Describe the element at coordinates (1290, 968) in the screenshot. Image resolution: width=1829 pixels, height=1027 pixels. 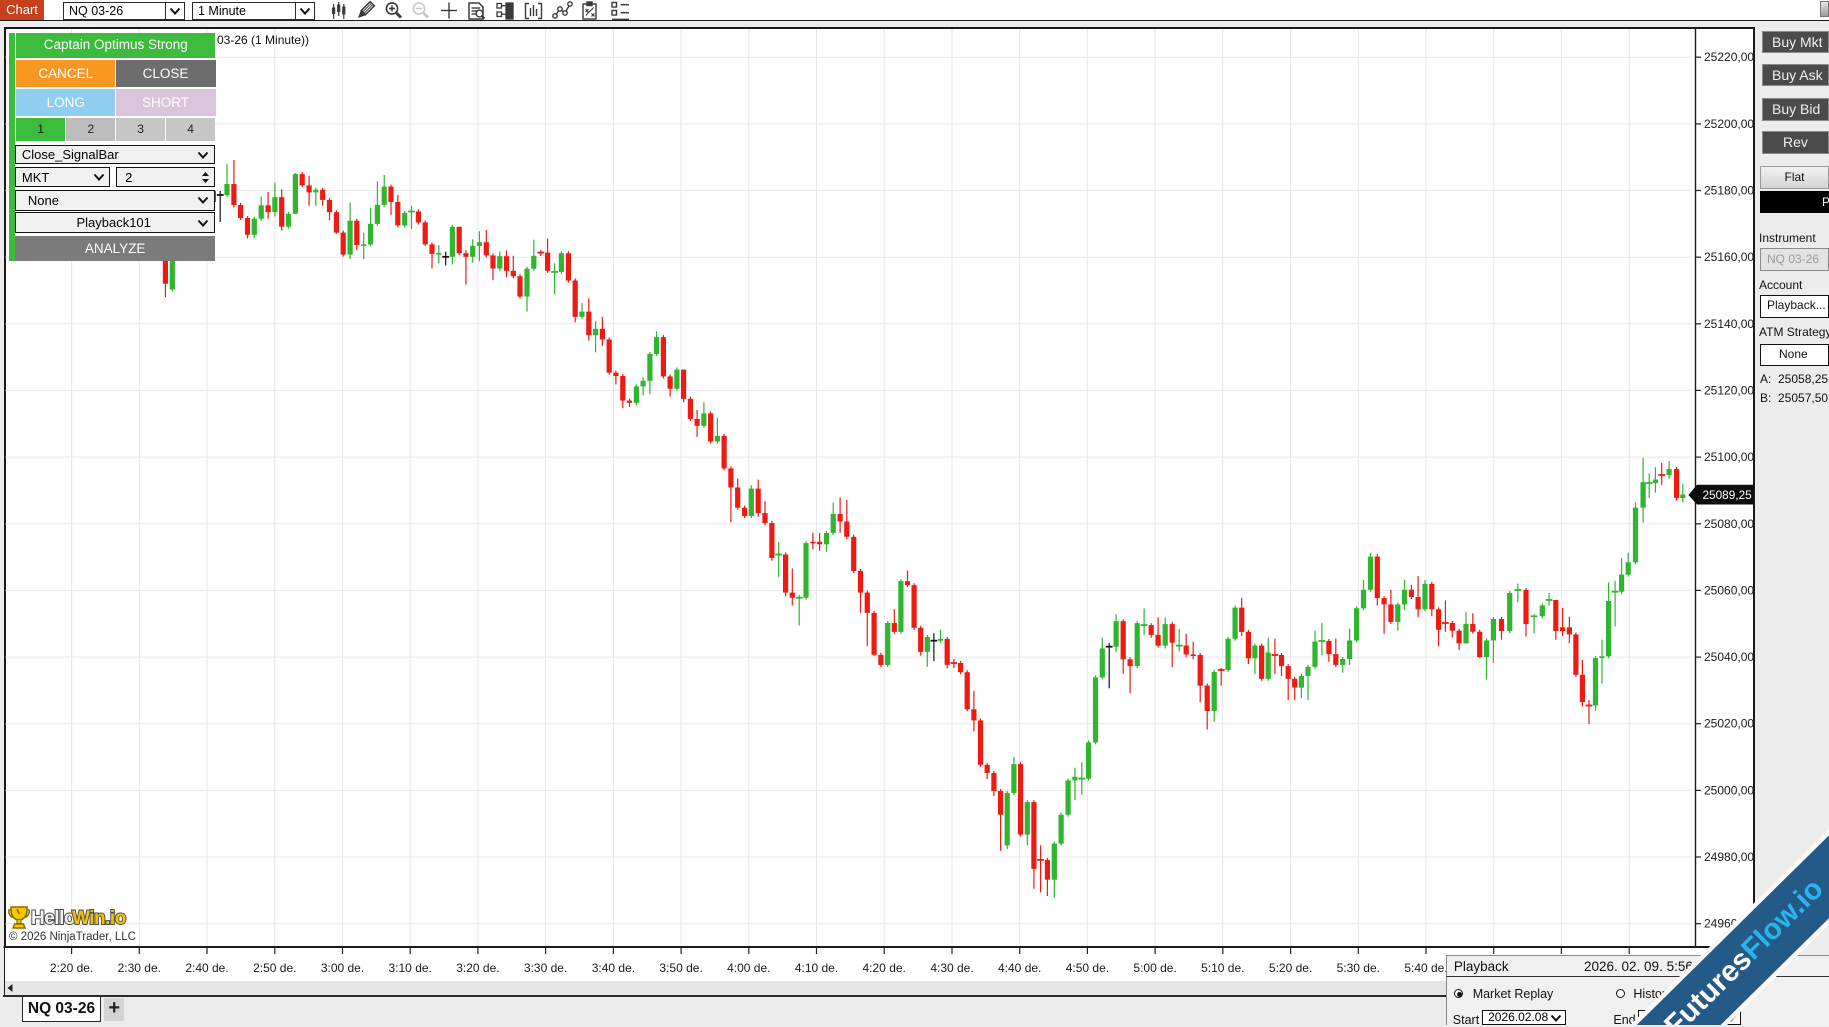
I see `svg-text: 5:20 de.` at that location.